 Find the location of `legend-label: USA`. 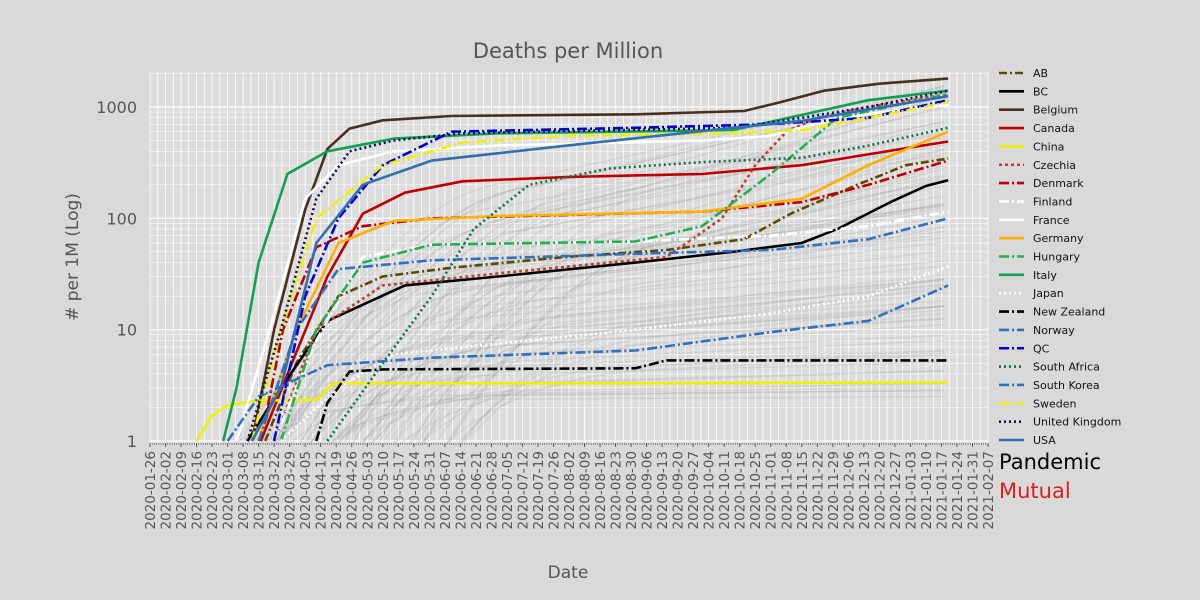

legend-label: USA is located at coordinates (1044, 440).